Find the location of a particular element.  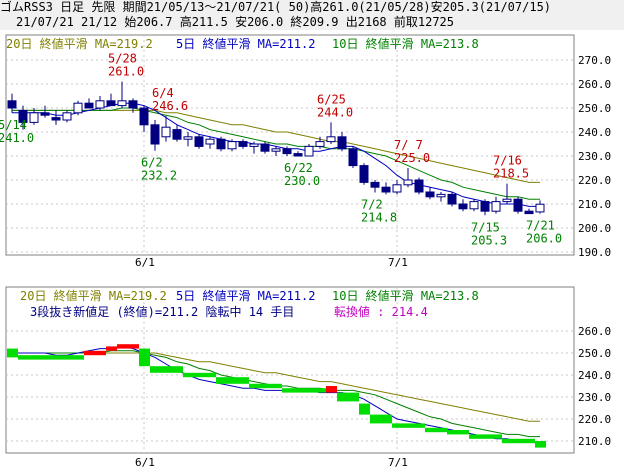

kagi-x-tick-label: 7/1 is located at coordinates (398, 462).